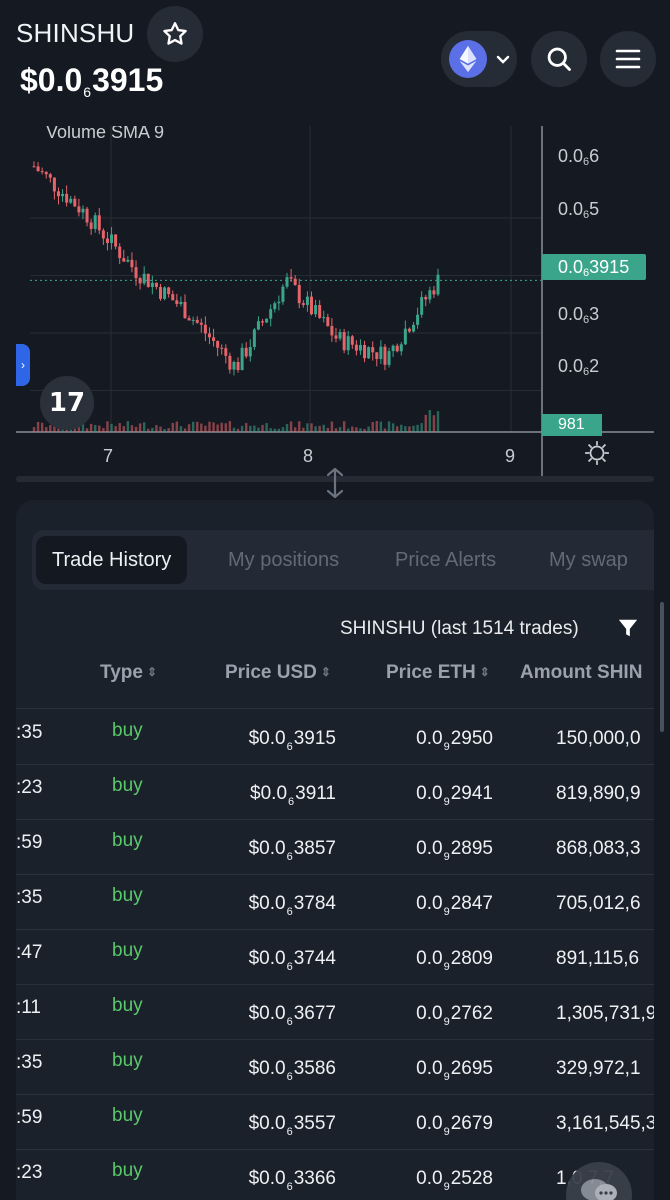 The height and width of the screenshot is (1200, 670). I want to click on chevron-right-icon: ›, so click(23, 365).